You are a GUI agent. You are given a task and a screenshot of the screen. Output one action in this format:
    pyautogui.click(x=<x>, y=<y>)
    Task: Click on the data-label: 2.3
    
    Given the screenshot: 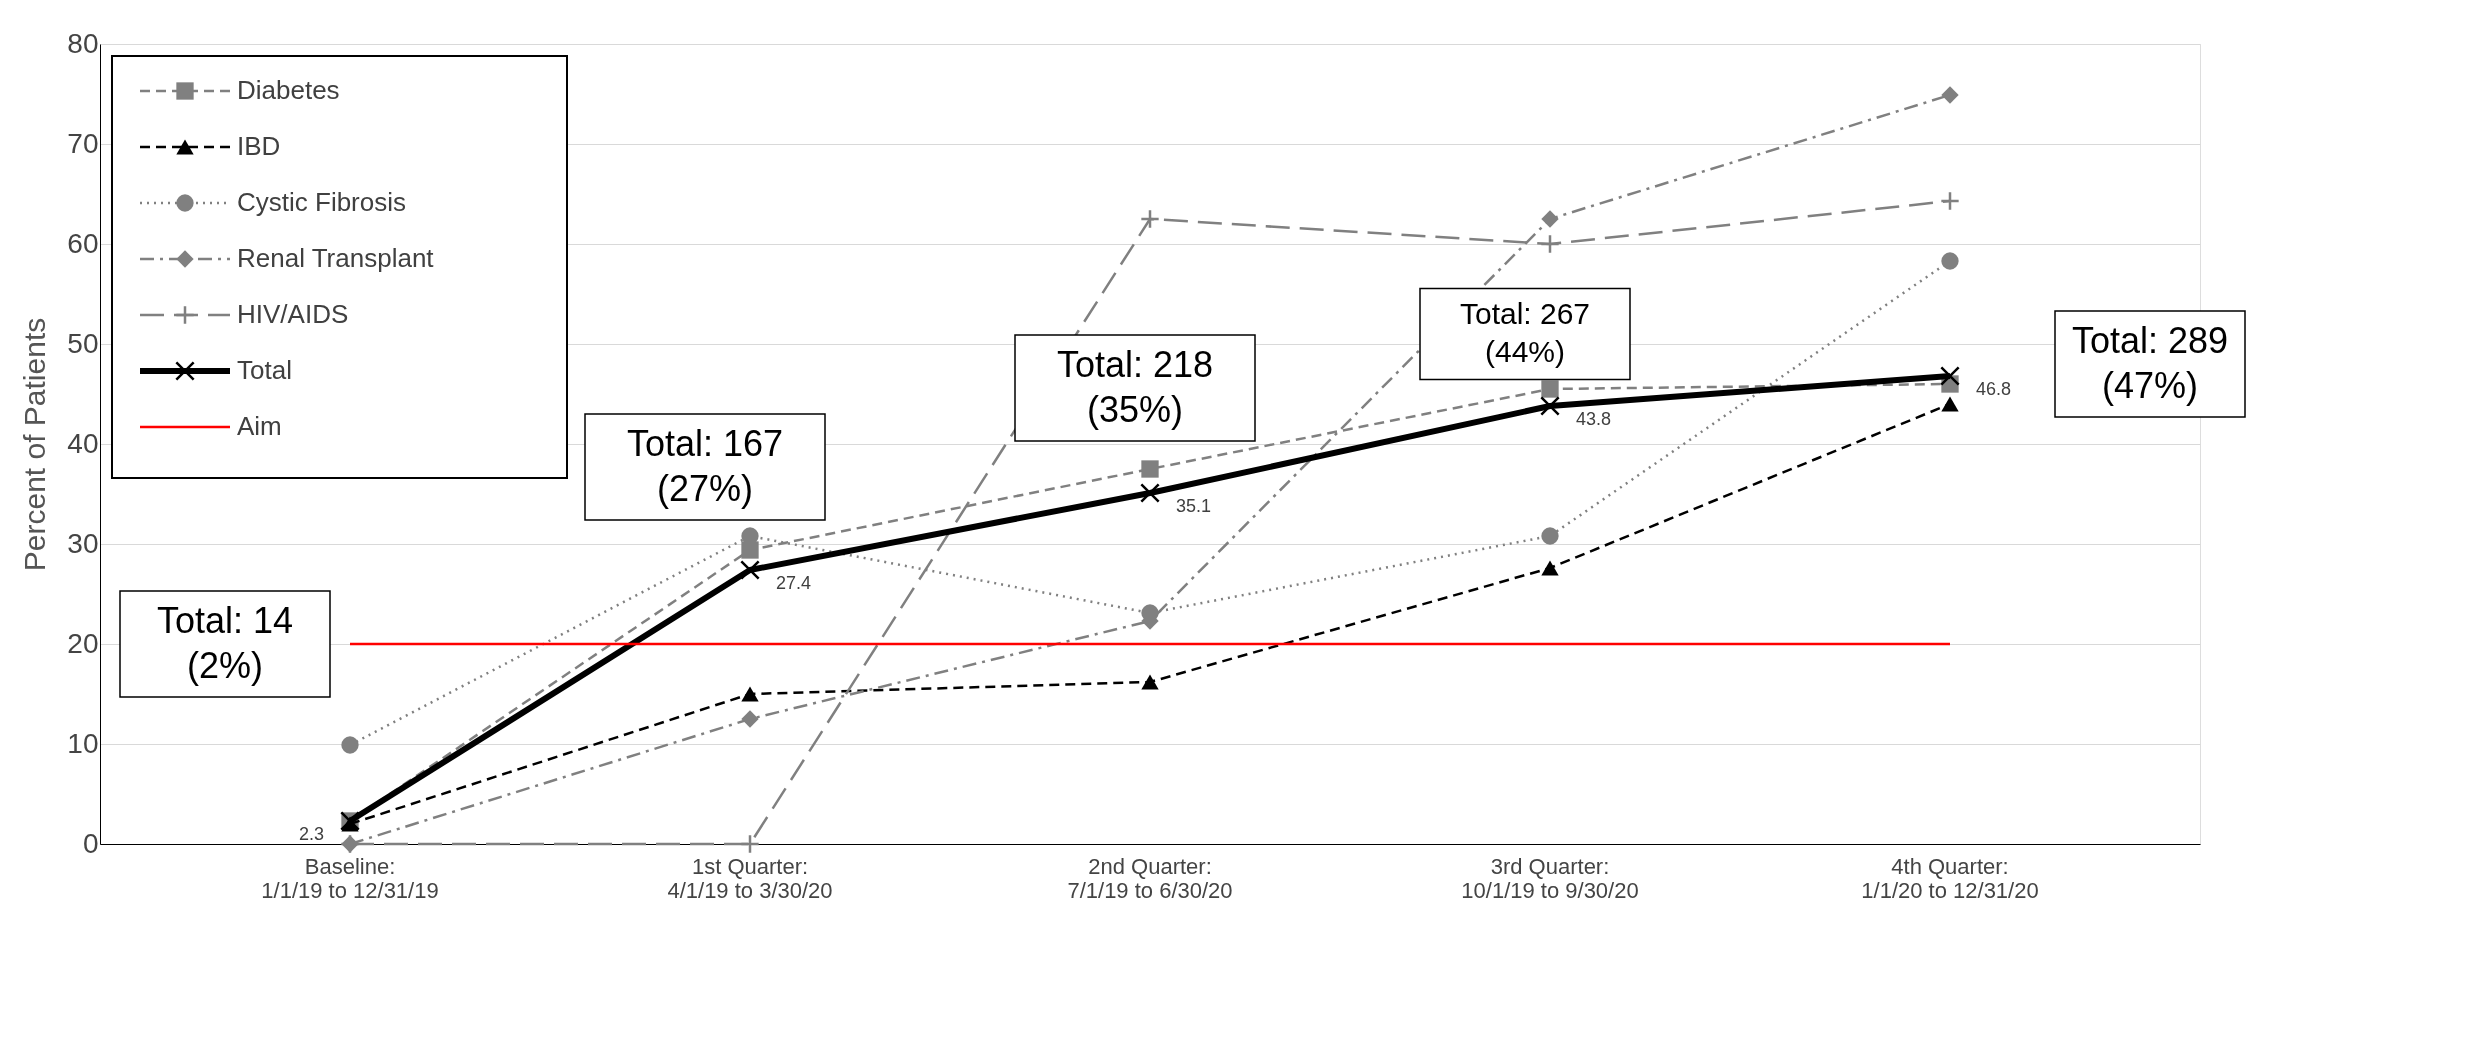 What is the action you would take?
    pyautogui.click(x=311, y=834)
    